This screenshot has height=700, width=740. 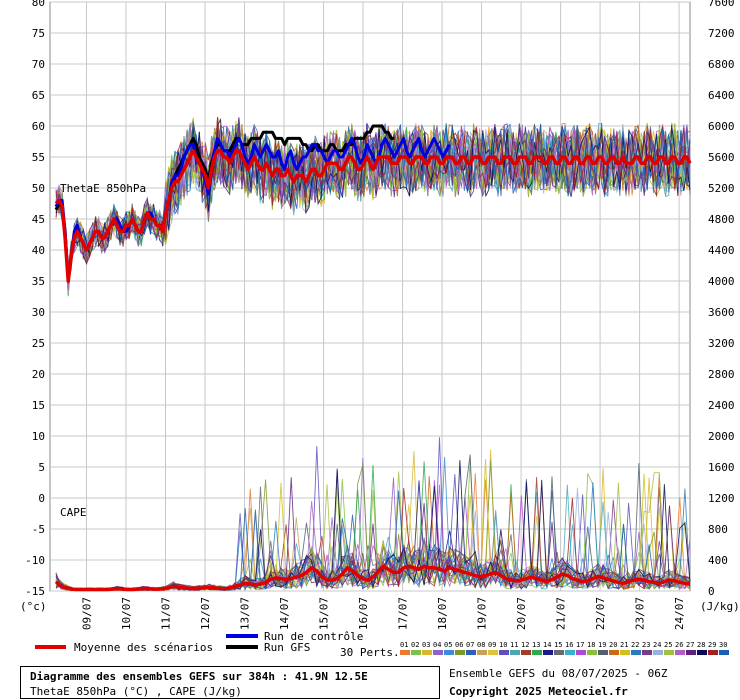 What do you see at coordinates (492, 645) in the screenshot?
I see `member-09-label: 09` at bounding box center [492, 645].